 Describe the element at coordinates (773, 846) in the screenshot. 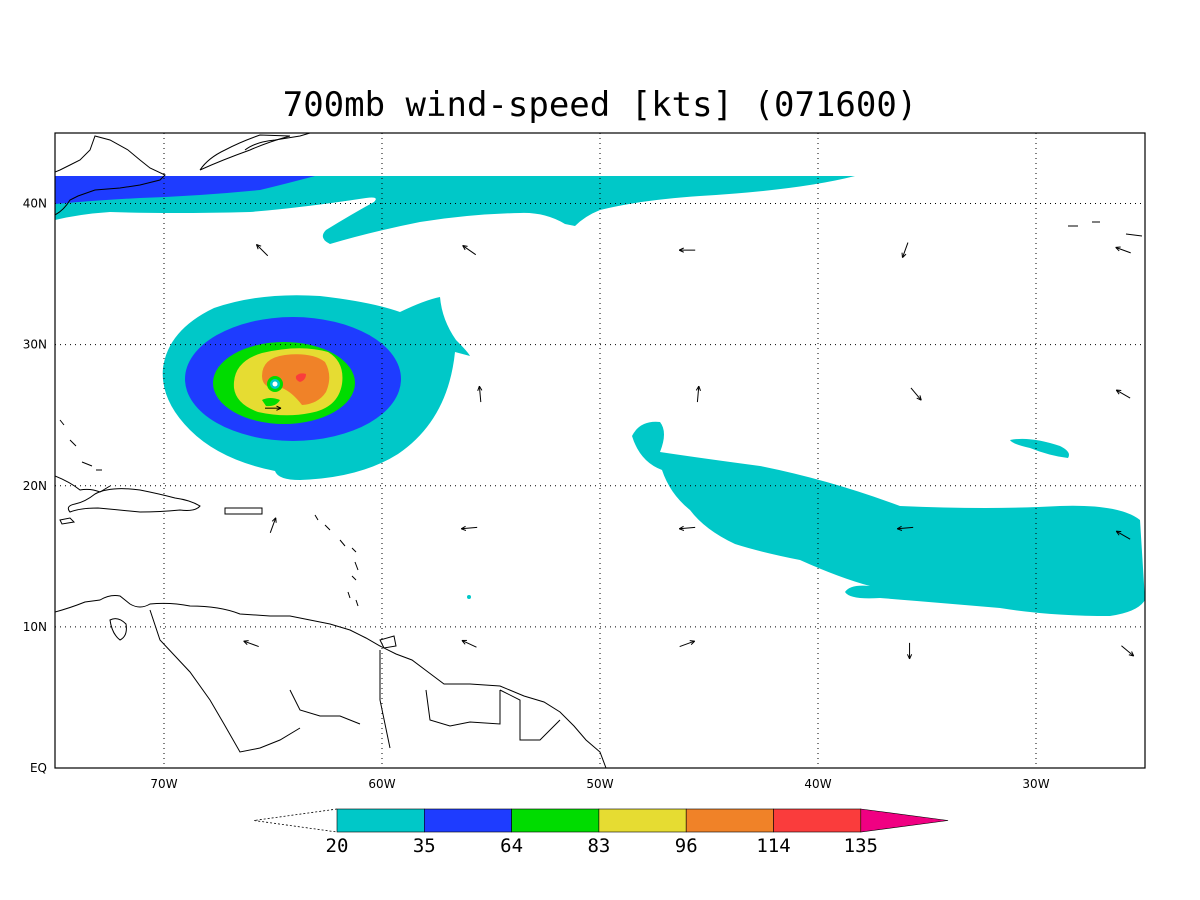

I see `colorbar-label: 114` at that location.